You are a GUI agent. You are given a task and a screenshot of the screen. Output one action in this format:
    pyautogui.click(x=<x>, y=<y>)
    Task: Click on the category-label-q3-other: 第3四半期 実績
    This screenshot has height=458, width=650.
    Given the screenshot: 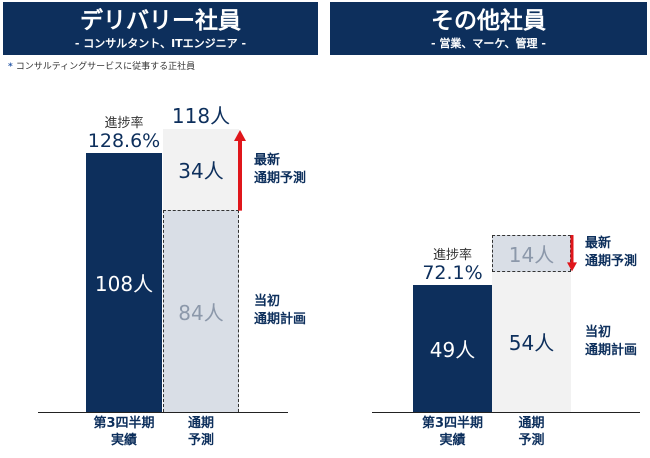 What is the action you would take?
    pyautogui.click(x=453, y=432)
    